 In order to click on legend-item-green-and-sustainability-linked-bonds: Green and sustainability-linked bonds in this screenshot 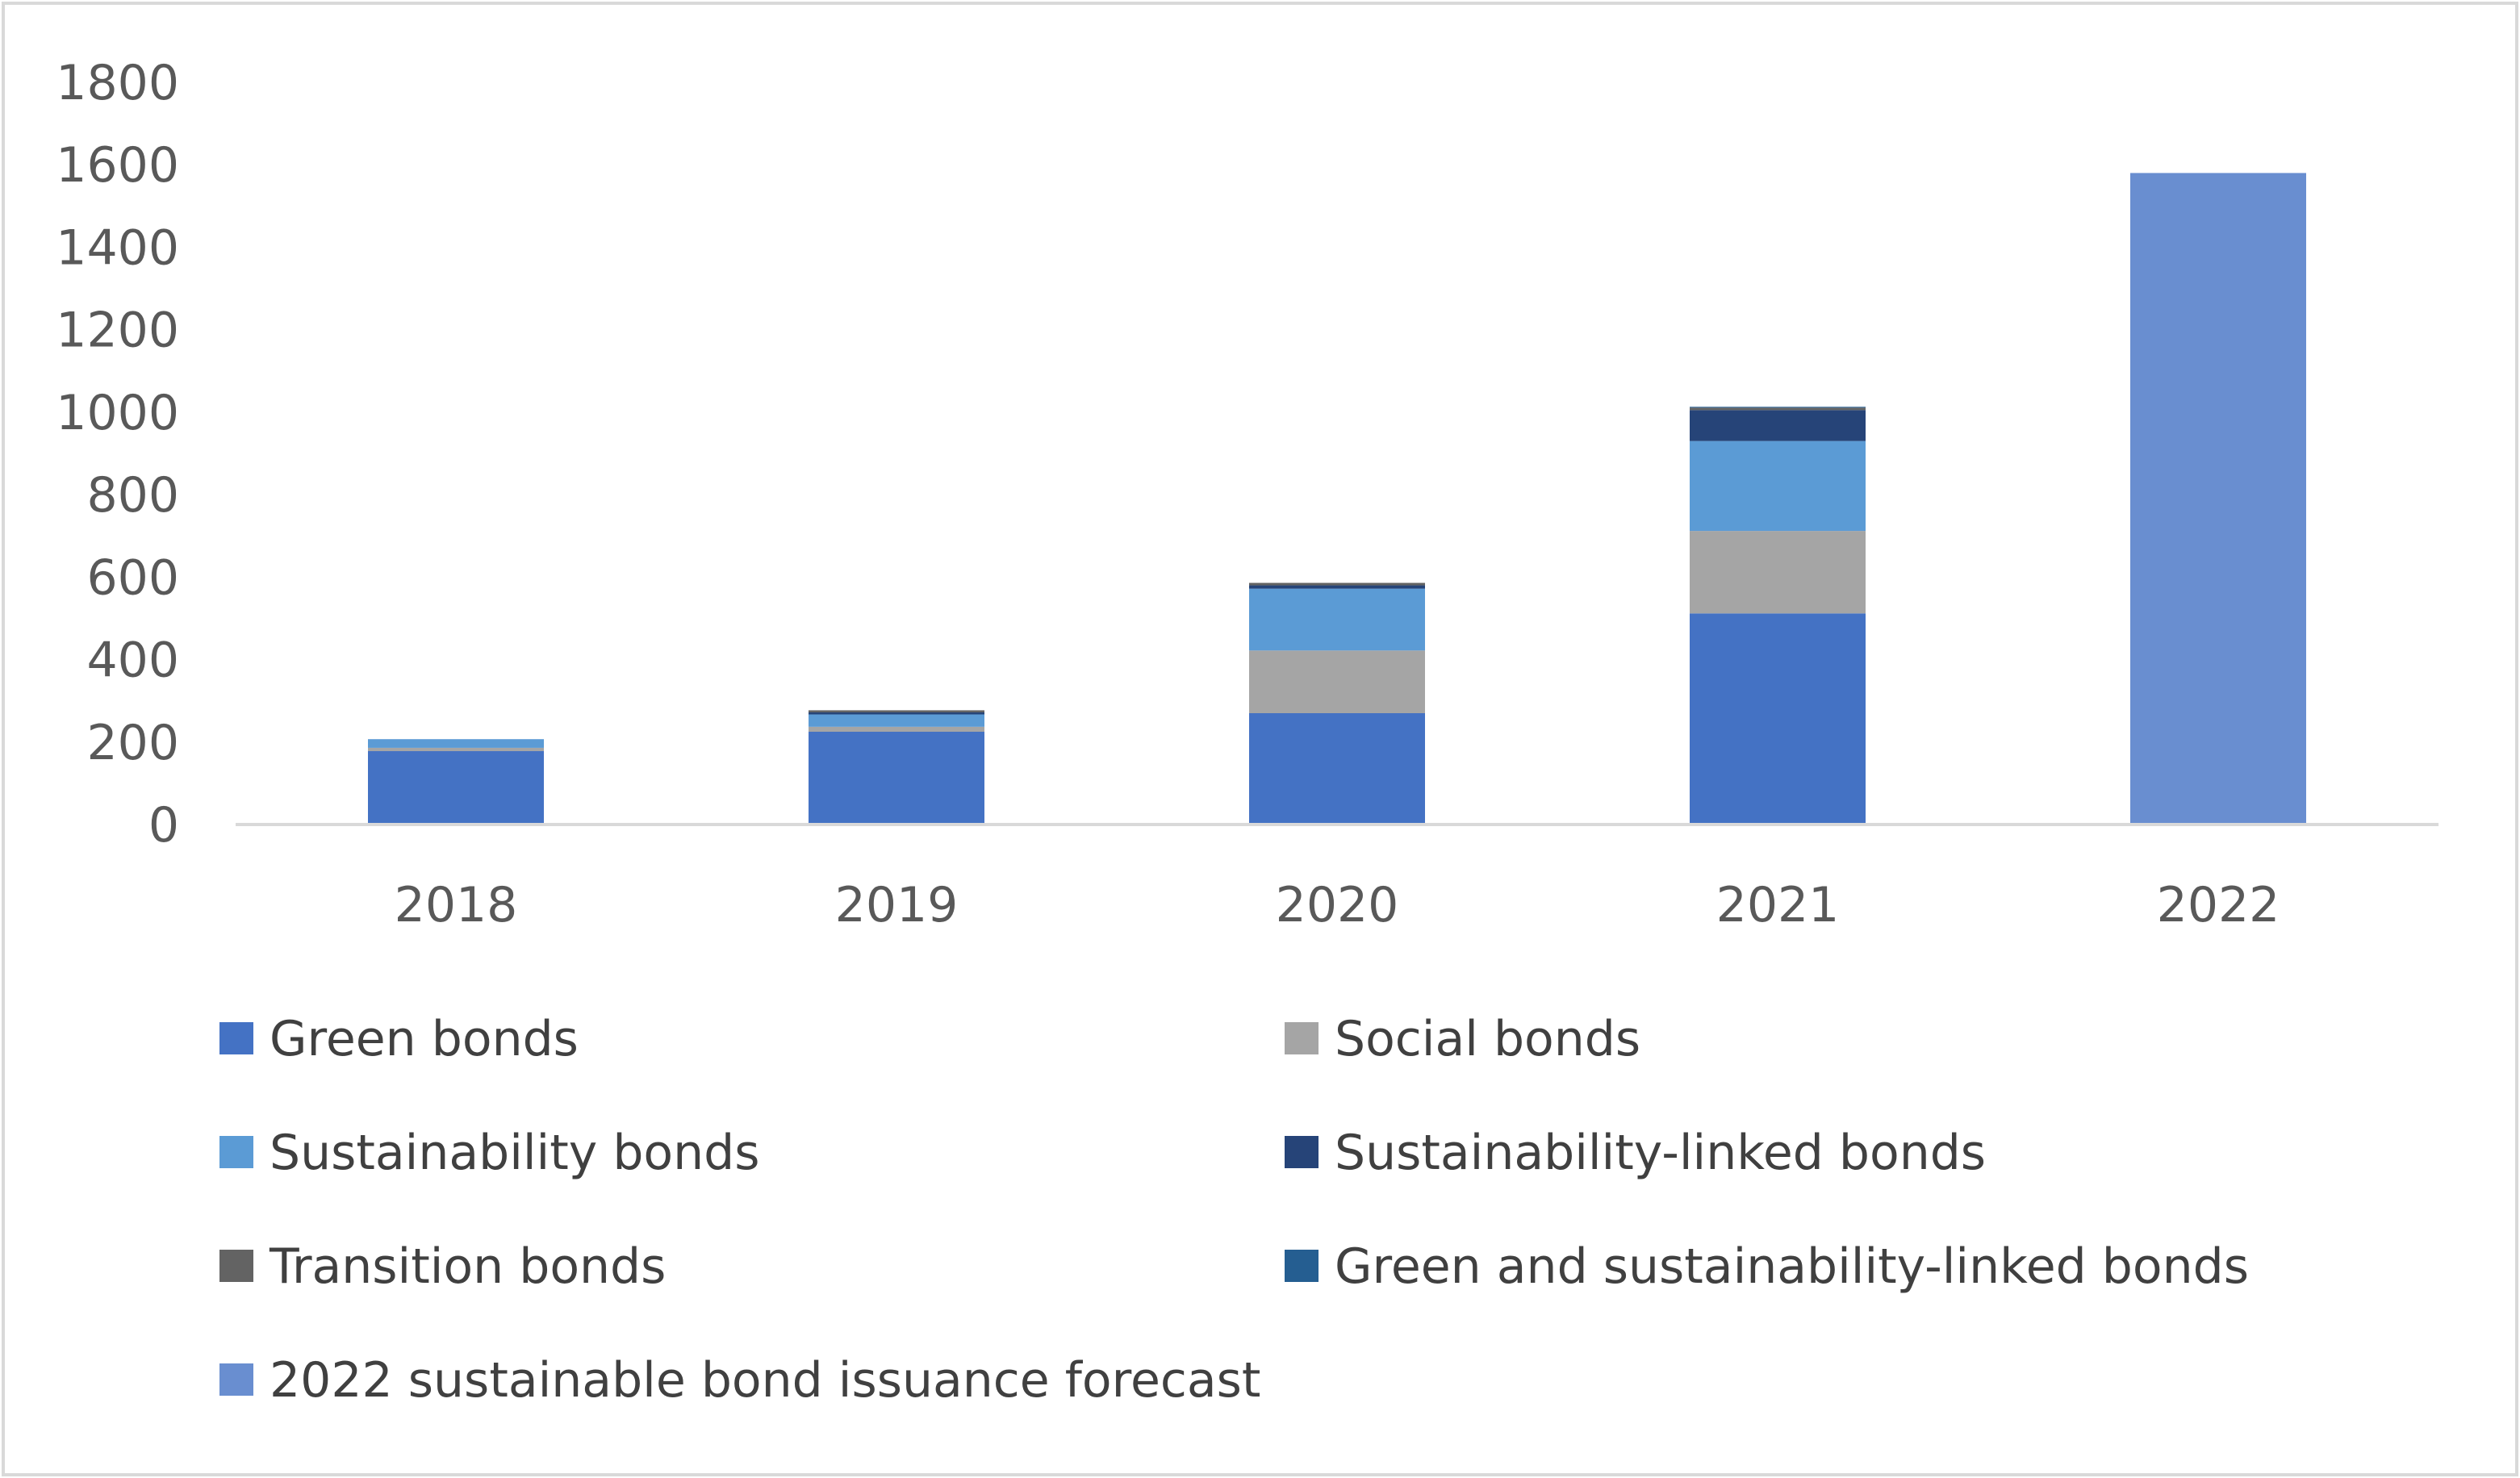, I will do `click(1767, 1267)`.